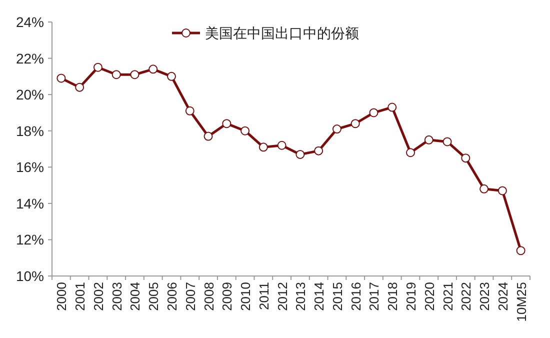  I want to click on x-tick-label: 2010, so click(246, 296).